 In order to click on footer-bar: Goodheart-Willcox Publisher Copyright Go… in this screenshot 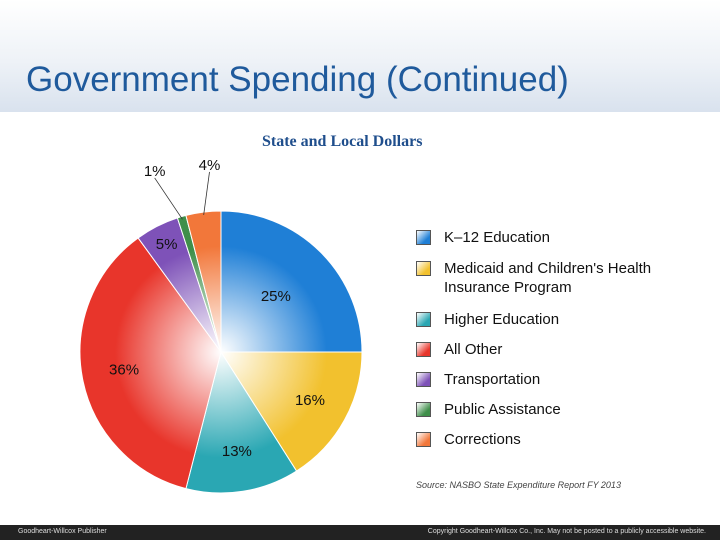, I will do `click(360, 532)`.